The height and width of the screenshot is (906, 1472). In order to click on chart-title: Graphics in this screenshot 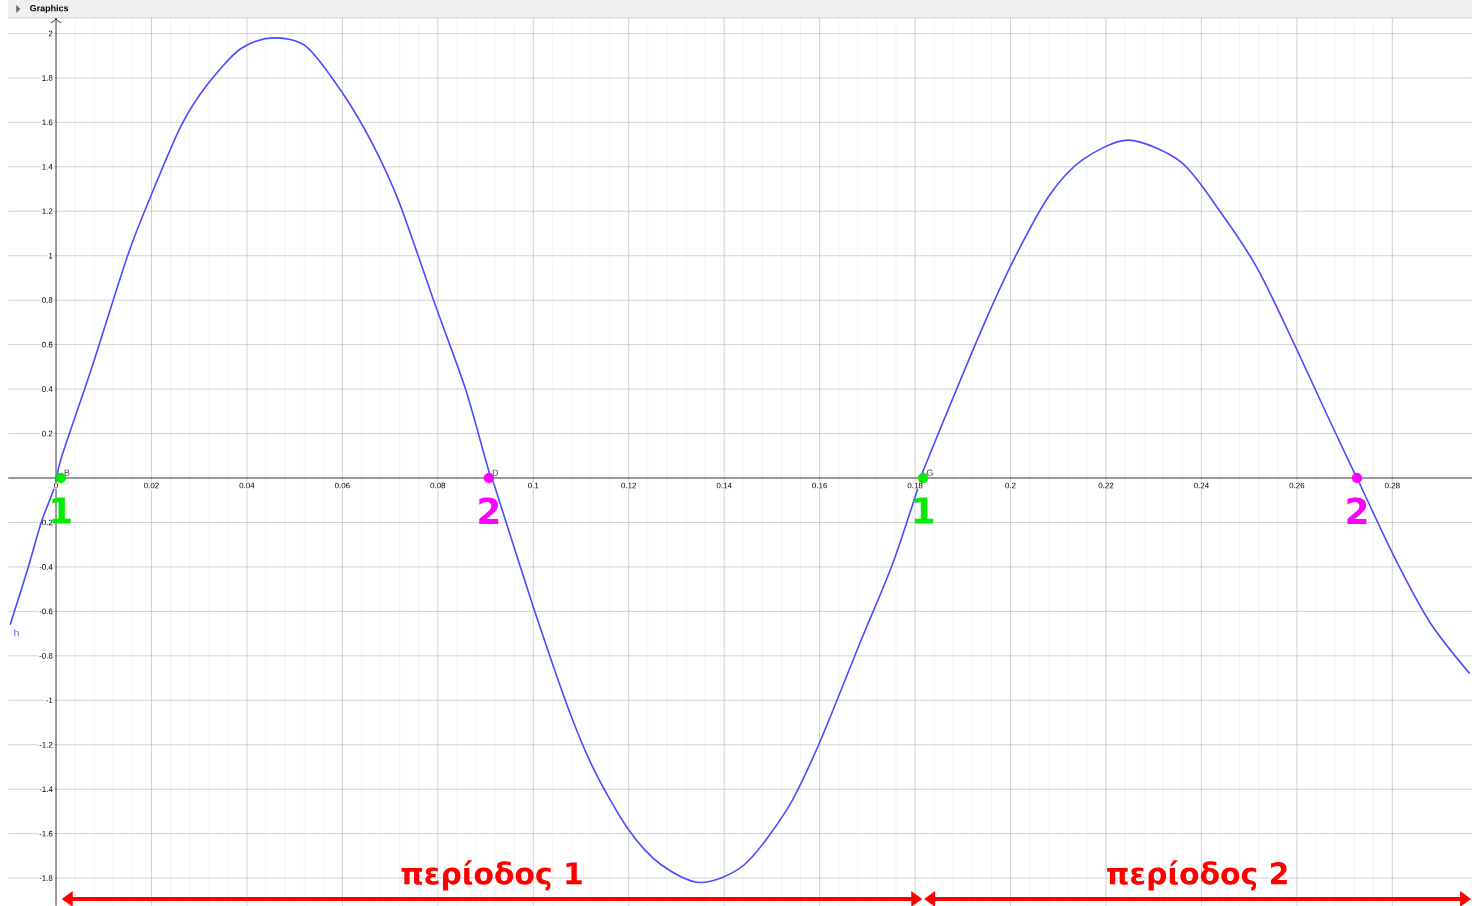, I will do `click(49, 9)`.